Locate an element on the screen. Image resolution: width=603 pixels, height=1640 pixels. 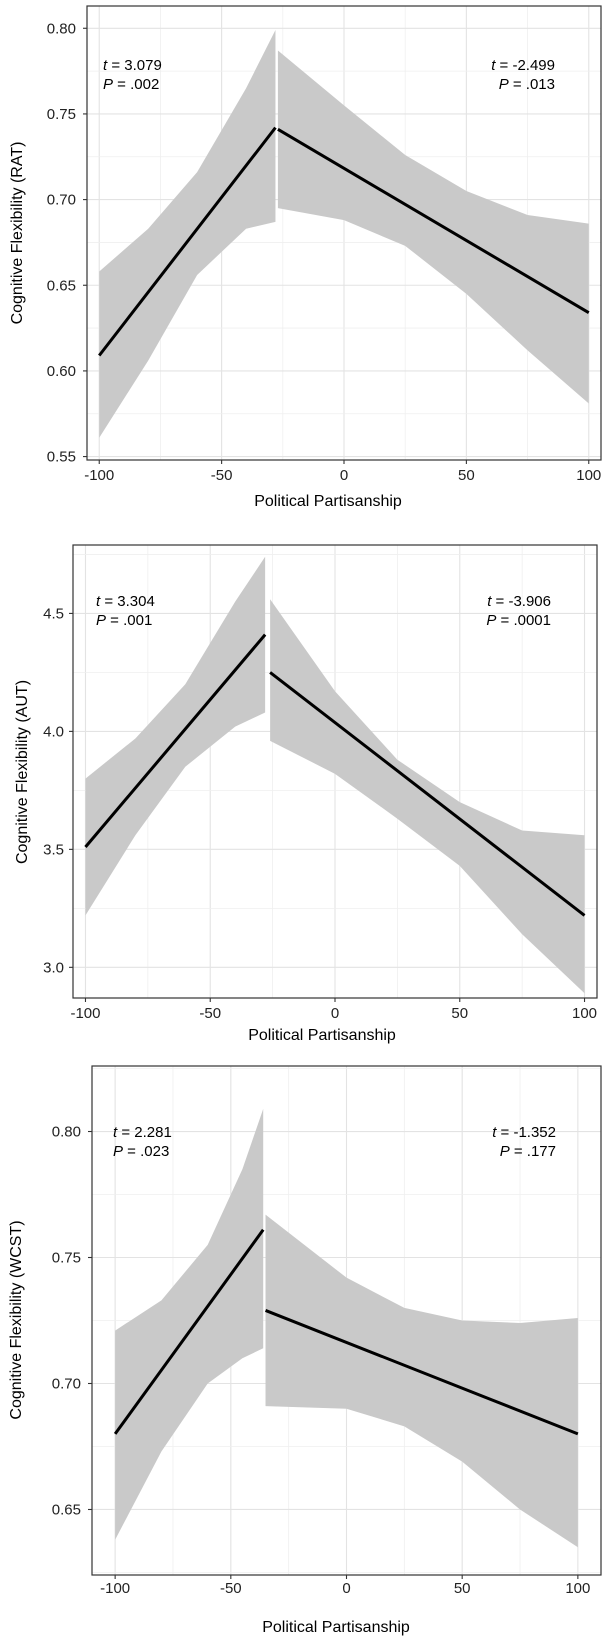
annotation-p-value: P = .001 is located at coordinates (124, 620).